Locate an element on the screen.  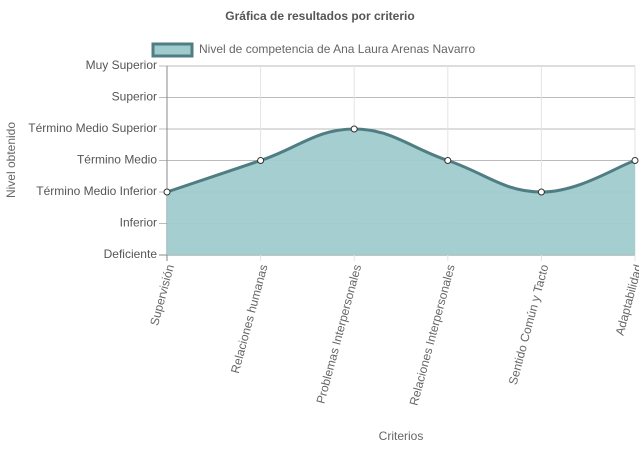
x-tick-label: Supervisión is located at coordinates (162, 295).